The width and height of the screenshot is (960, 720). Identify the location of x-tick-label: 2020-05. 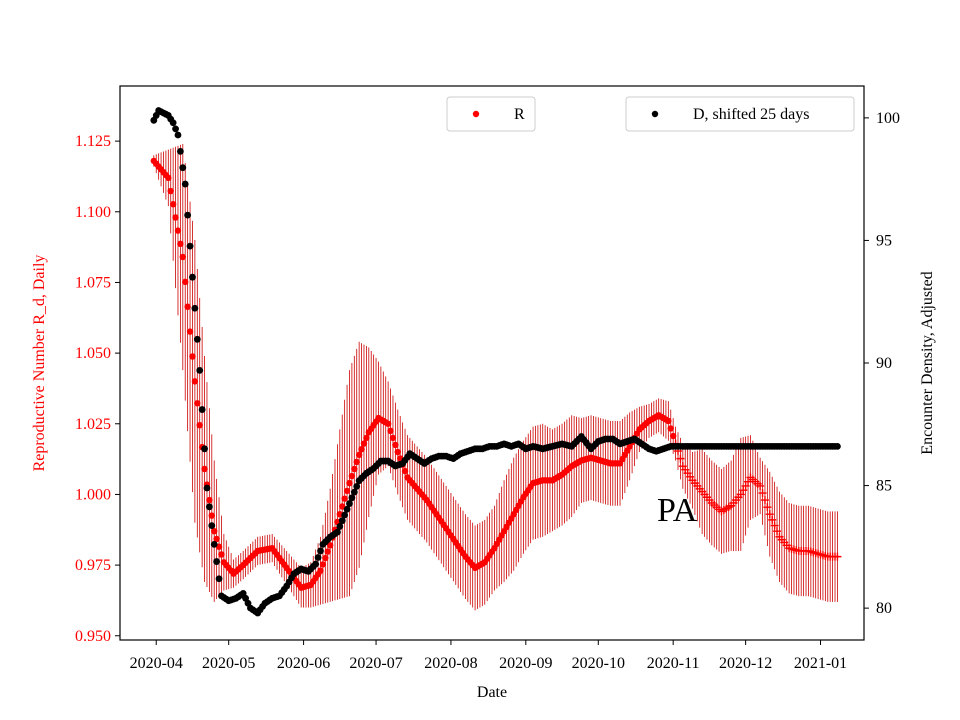
(228, 663).